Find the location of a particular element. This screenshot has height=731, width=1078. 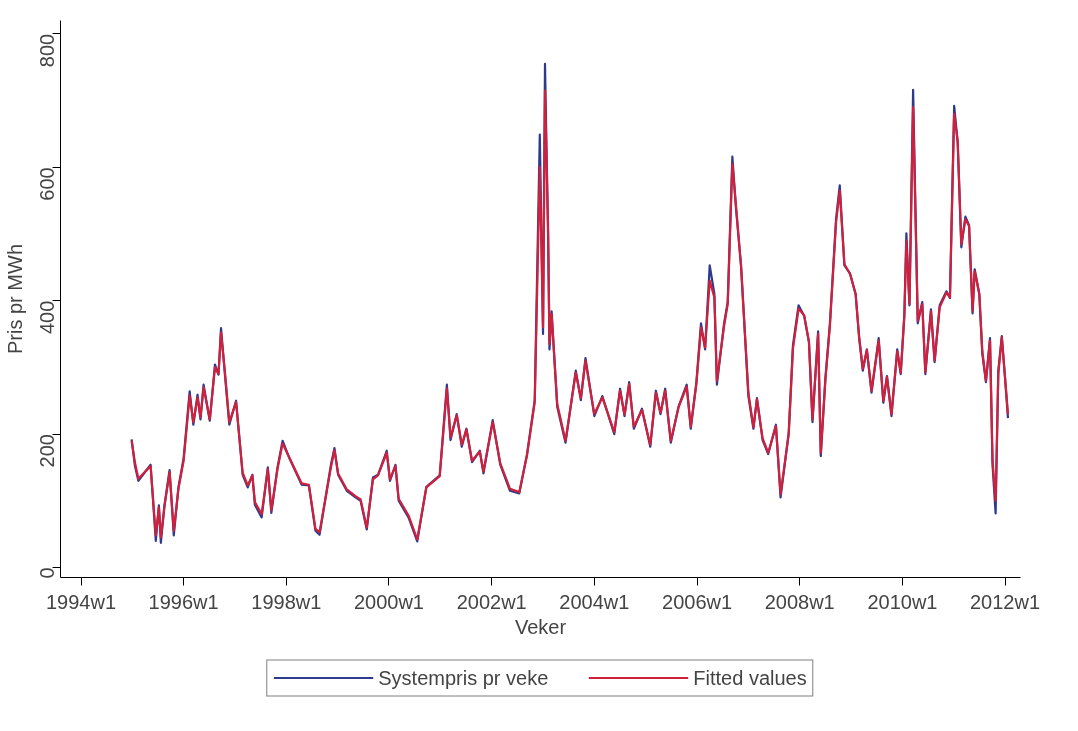

y-tick-label: 0 is located at coordinates (47, 573).